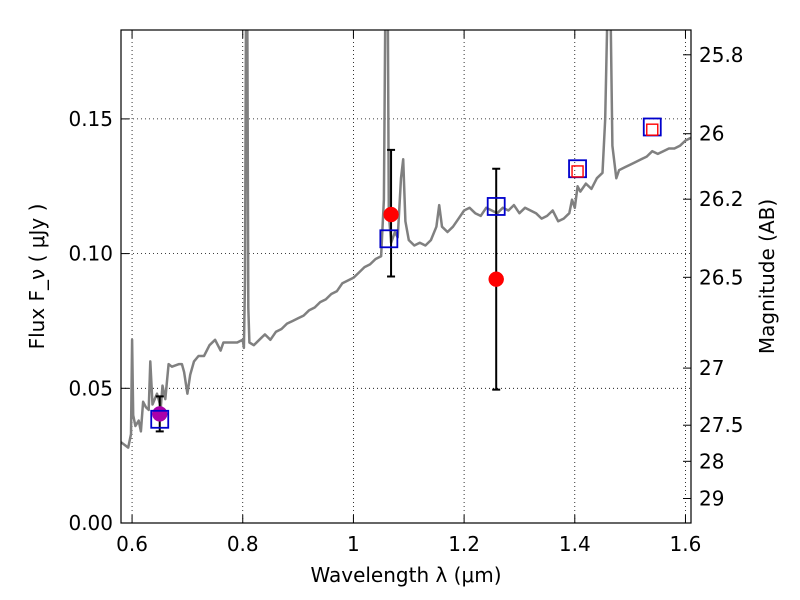  What do you see at coordinates (711, 498) in the screenshot?
I see `right-tick-label: 29` at bounding box center [711, 498].